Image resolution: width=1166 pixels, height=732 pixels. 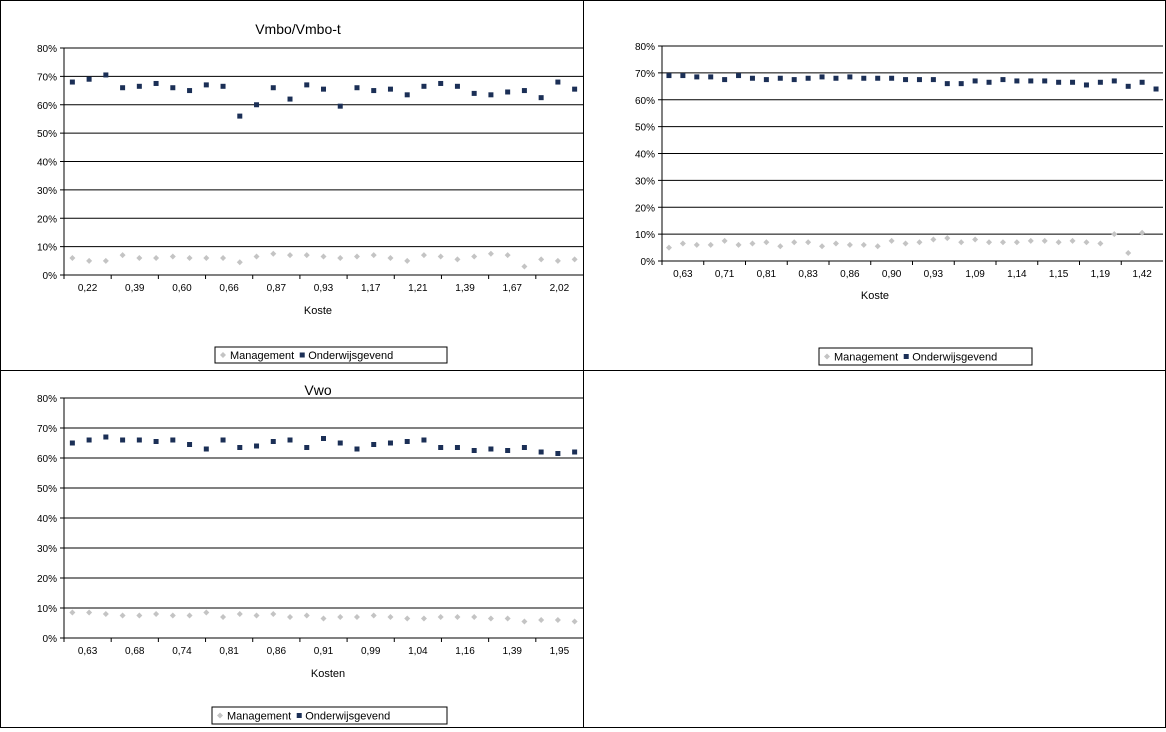 What do you see at coordinates (560, 651) in the screenshot?
I see `x-tick-label: 1,95` at bounding box center [560, 651].